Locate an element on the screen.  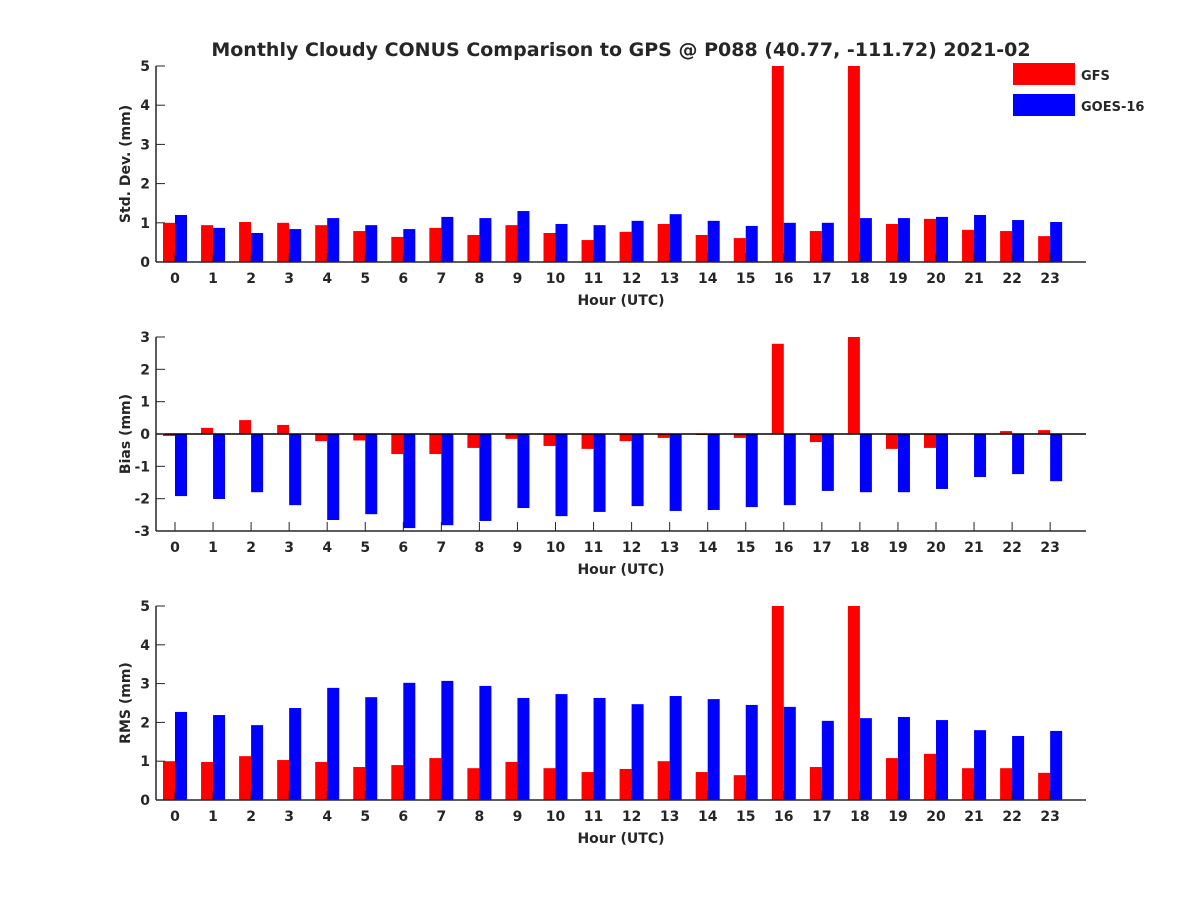
x-tick-label: 8 is located at coordinates (480, 817).